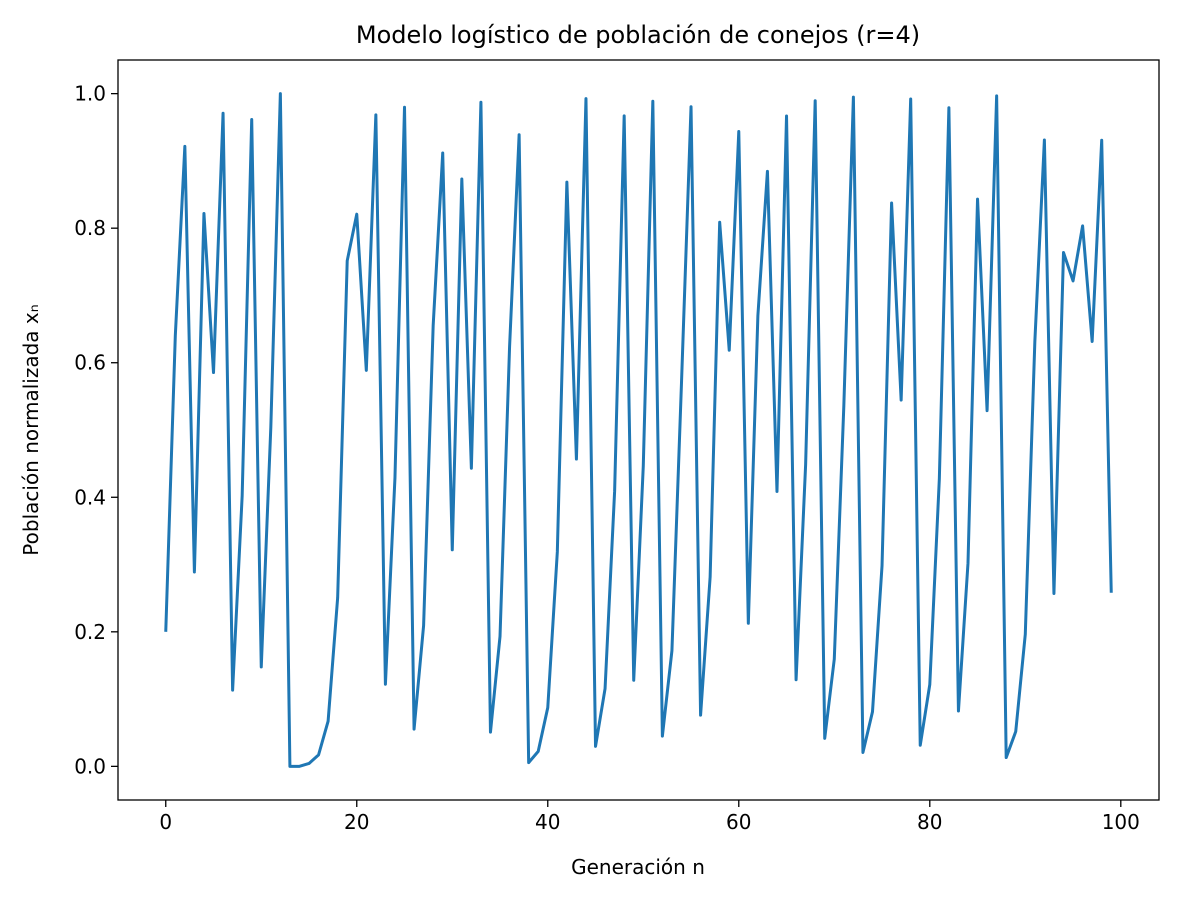 The image size is (1177, 900). What do you see at coordinates (547, 822) in the screenshot?
I see `x-tick-label: 40` at bounding box center [547, 822].